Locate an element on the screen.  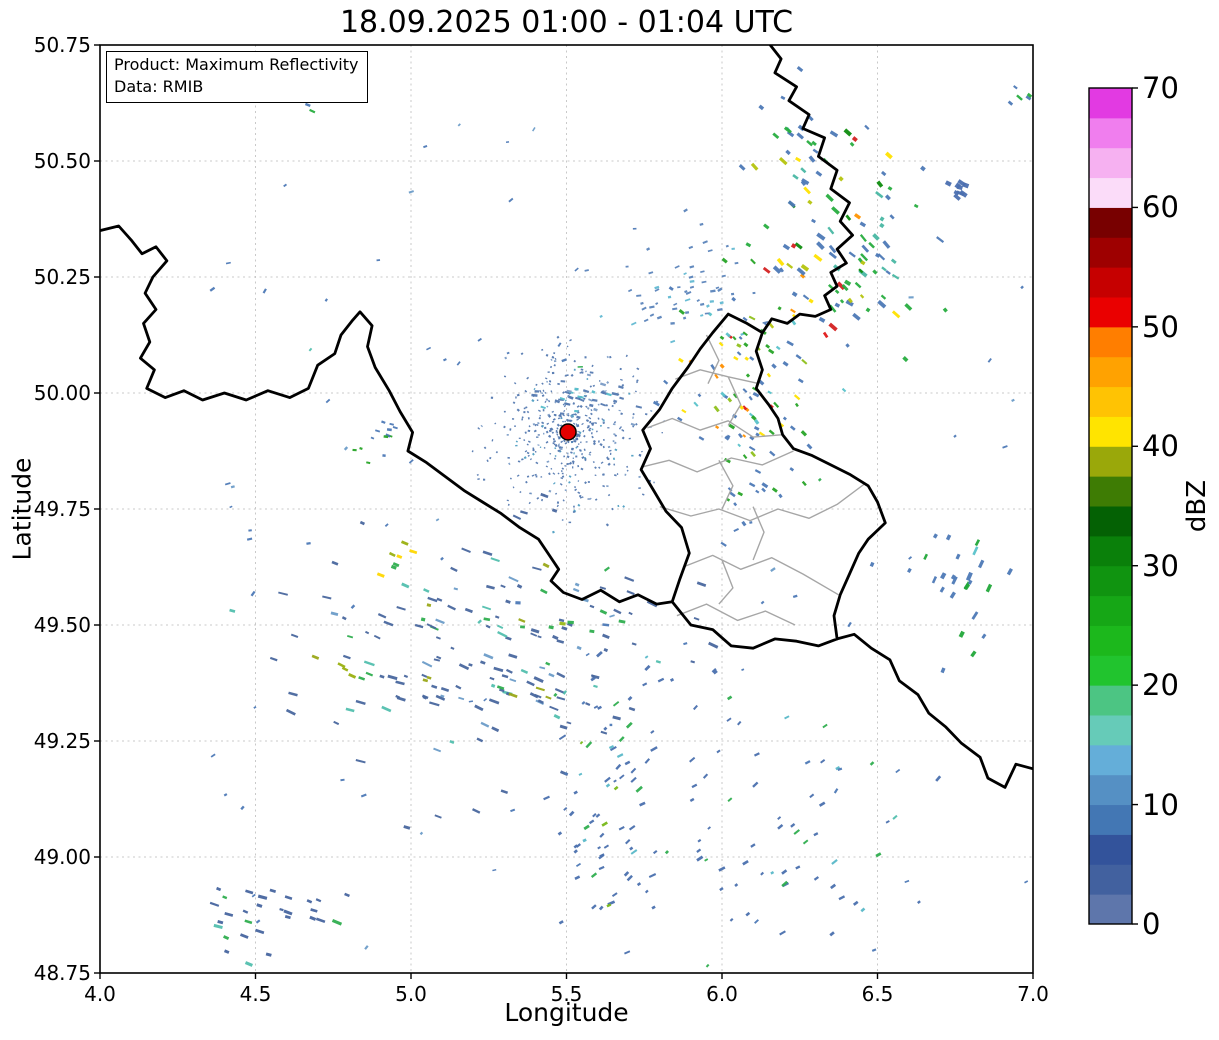
radar-site-marker is located at coordinates (568, 432).